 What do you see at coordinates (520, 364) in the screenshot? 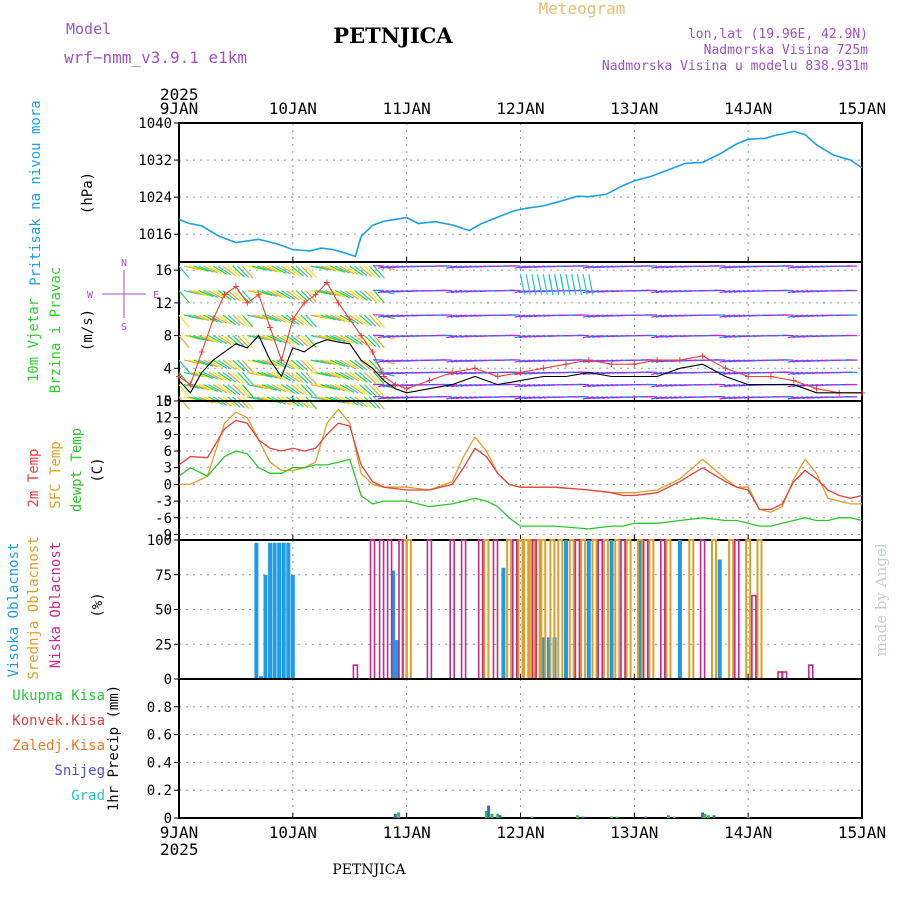
I see `wind-speed-line` at bounding box center [520, 364].